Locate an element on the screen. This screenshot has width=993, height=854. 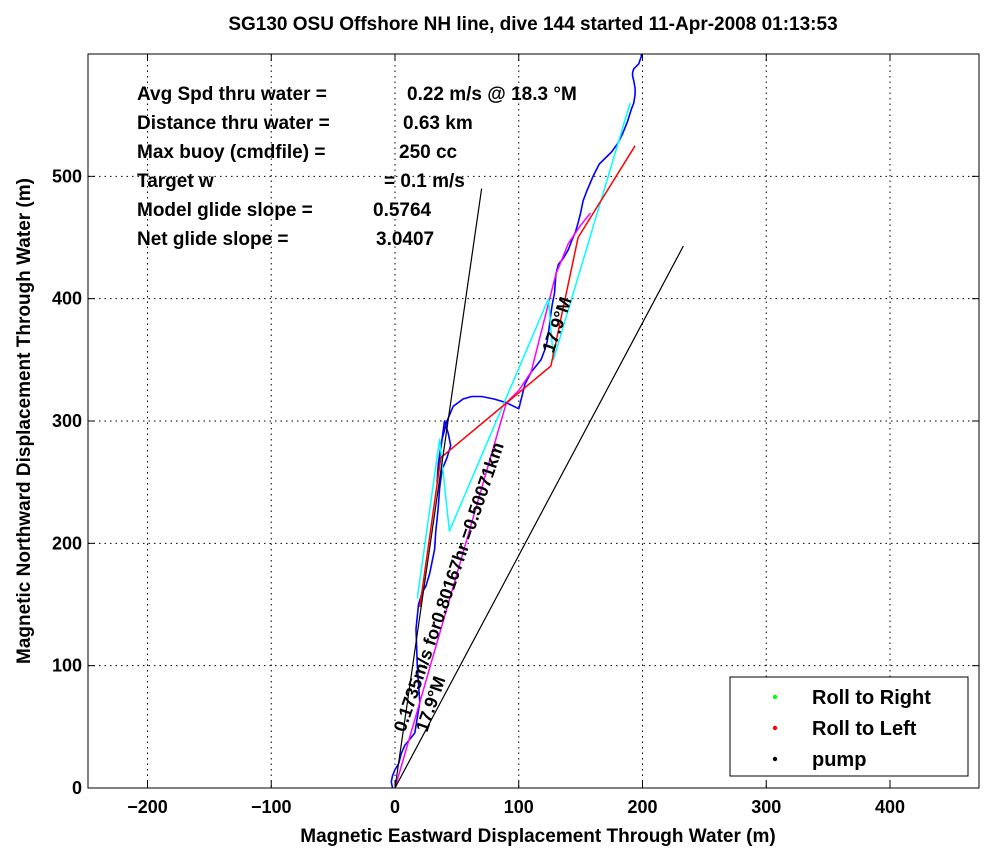
x-tick-label: 200 is located at coordinates (642, 807).